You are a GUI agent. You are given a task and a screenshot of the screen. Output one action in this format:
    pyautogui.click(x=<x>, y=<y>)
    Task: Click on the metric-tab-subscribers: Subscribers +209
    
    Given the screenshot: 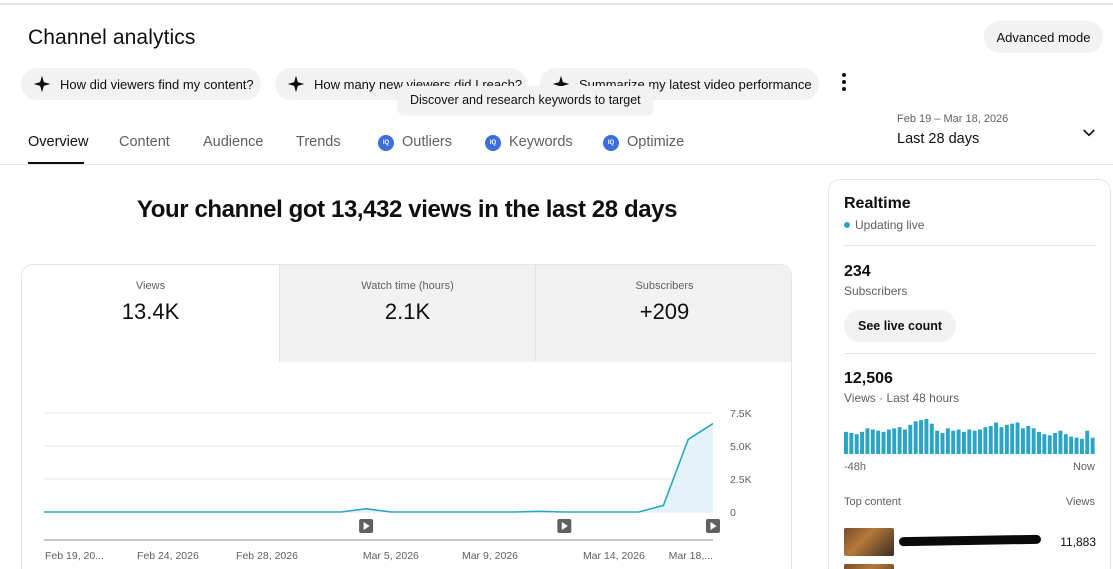 What is the action you would take?
    pyautogui.click(x=663, y=313)
    